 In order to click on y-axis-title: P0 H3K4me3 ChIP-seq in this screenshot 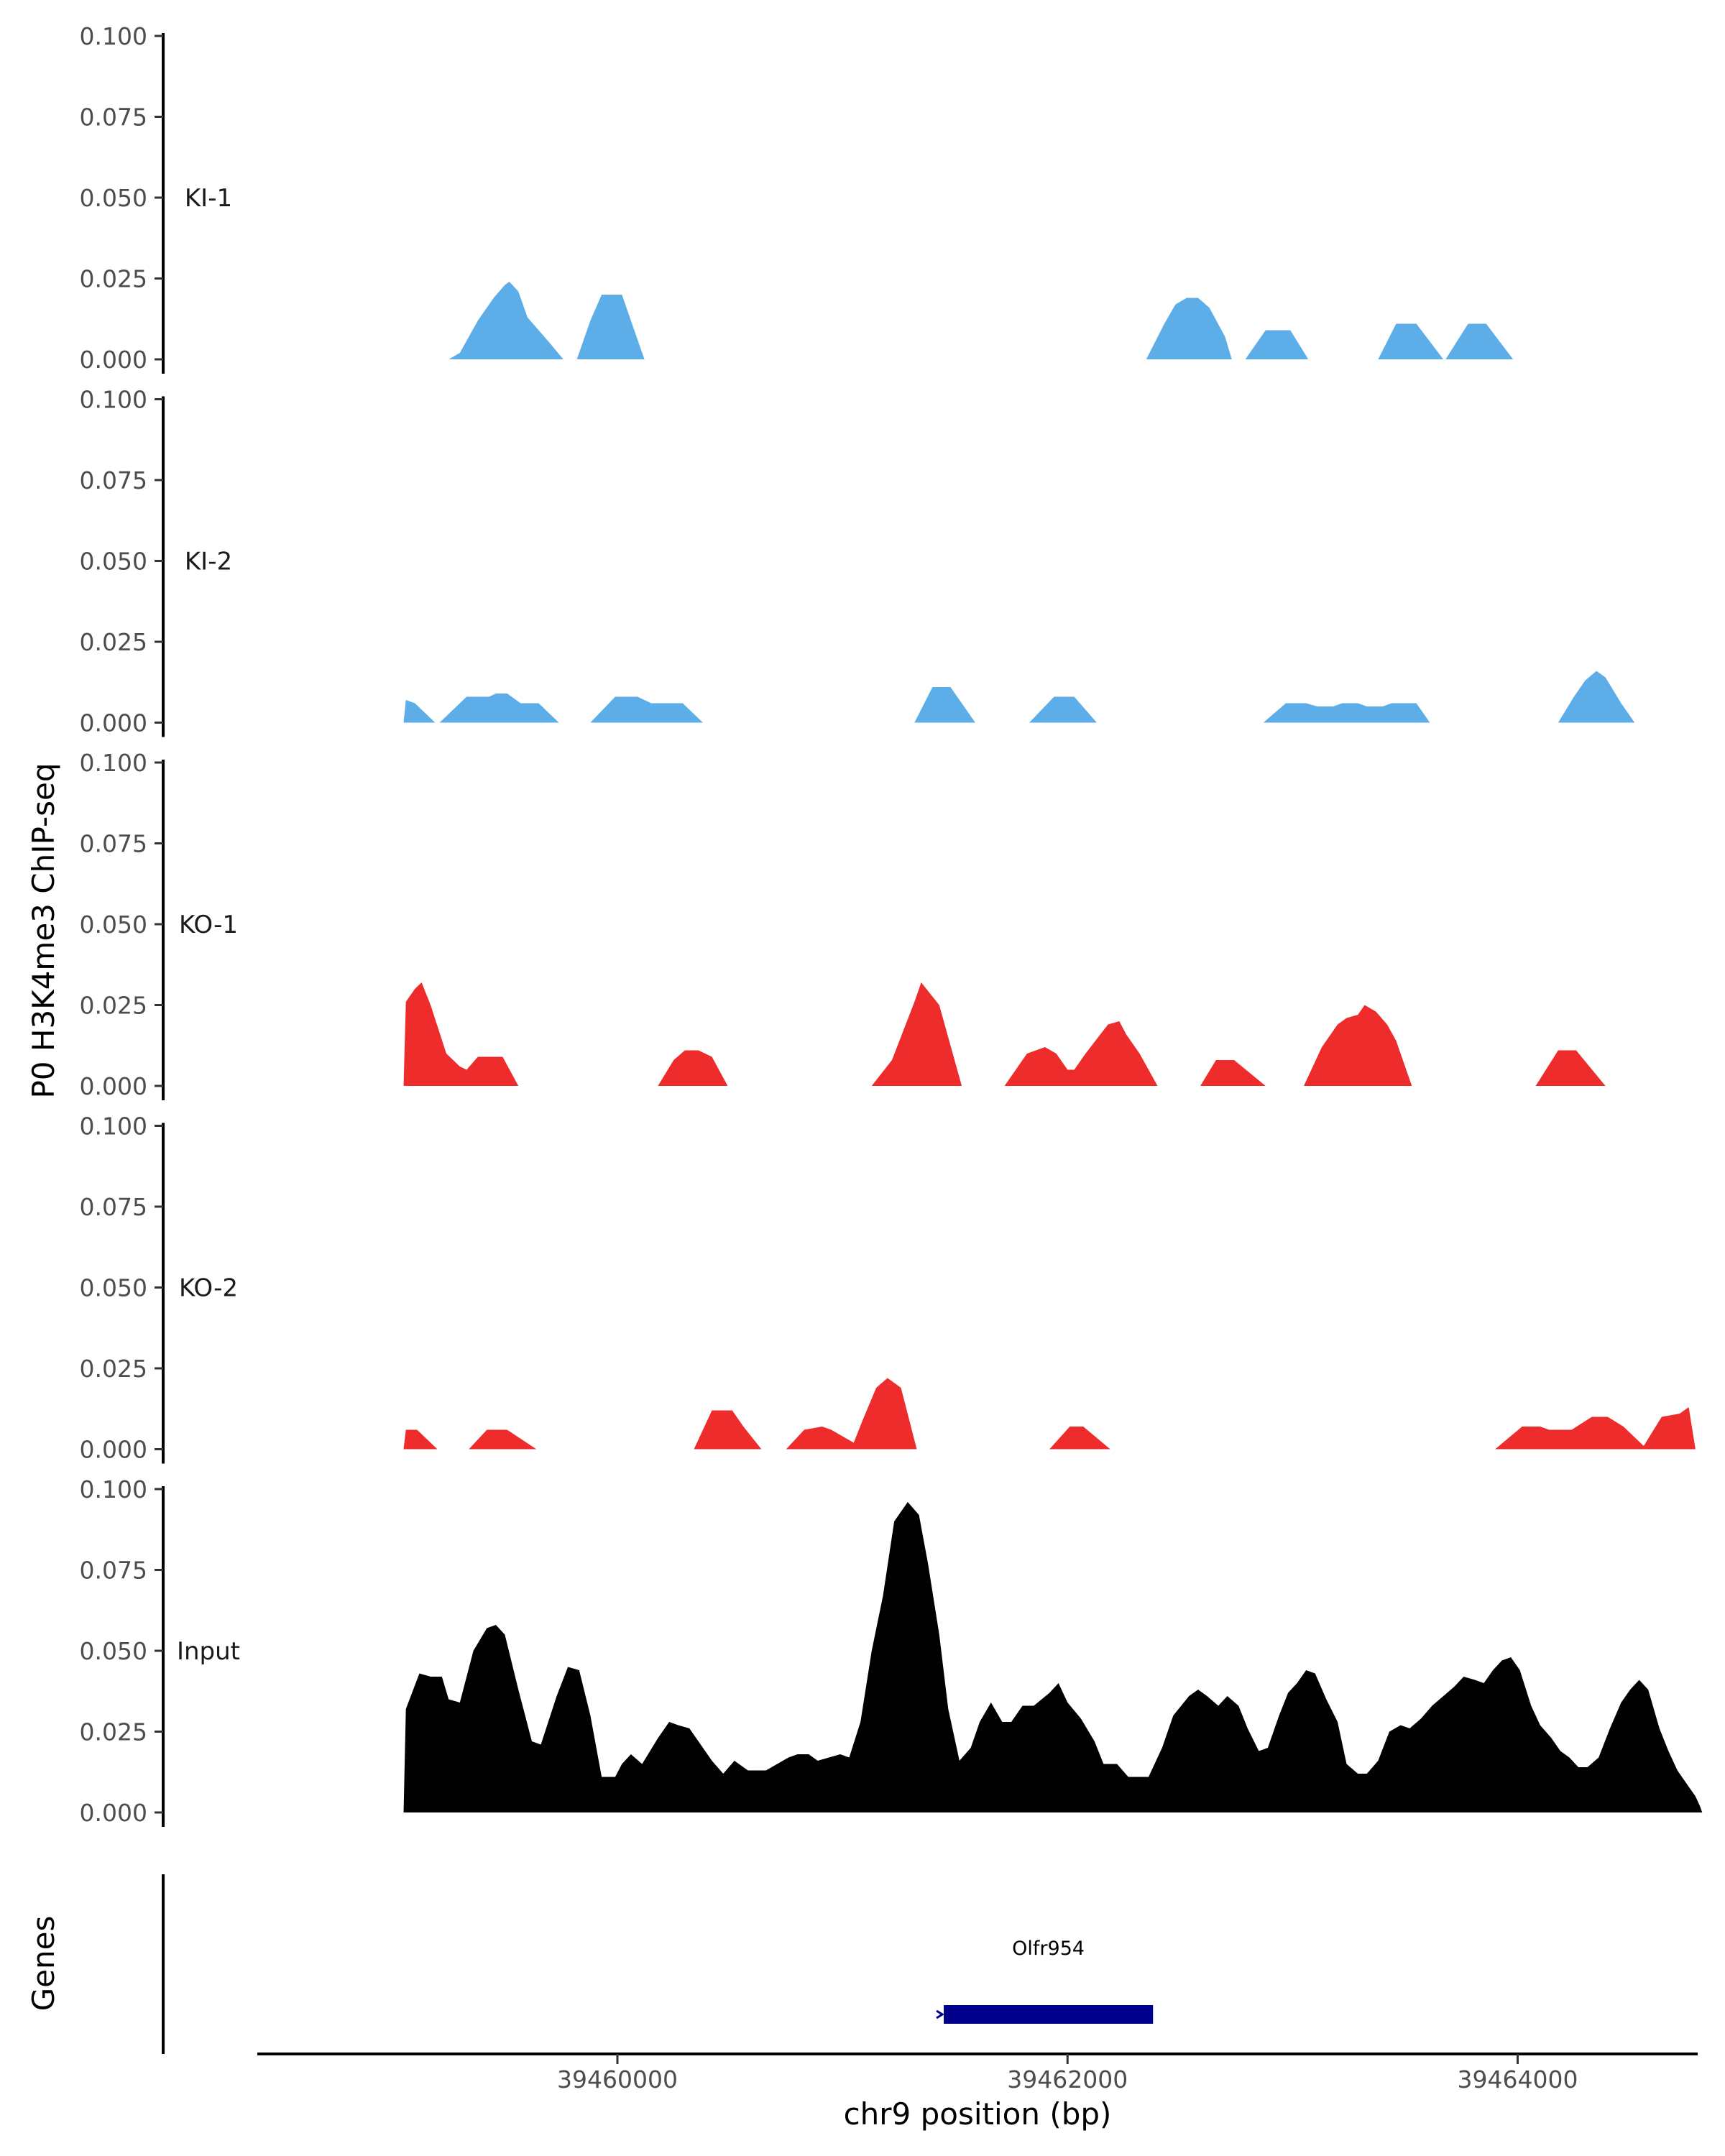, I will do `click(43, 931)`.